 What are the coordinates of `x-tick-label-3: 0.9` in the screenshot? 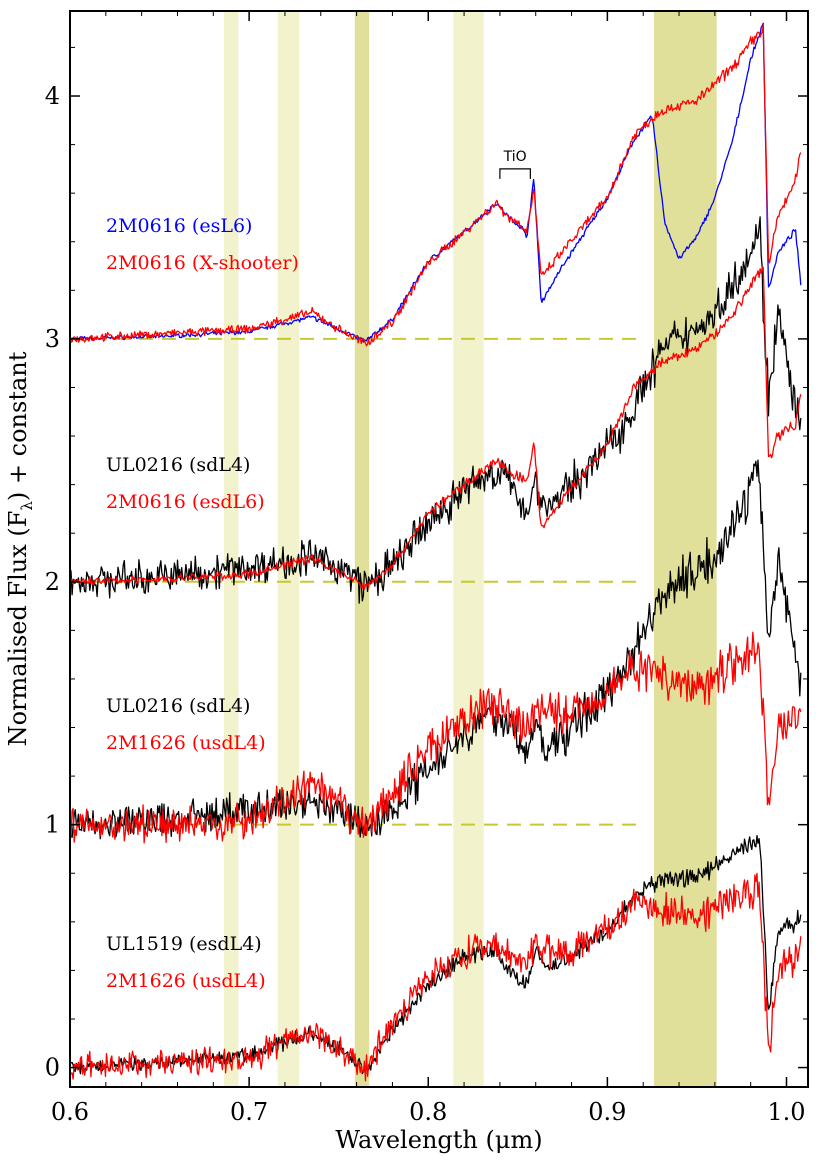 It's located at (607, 1112).